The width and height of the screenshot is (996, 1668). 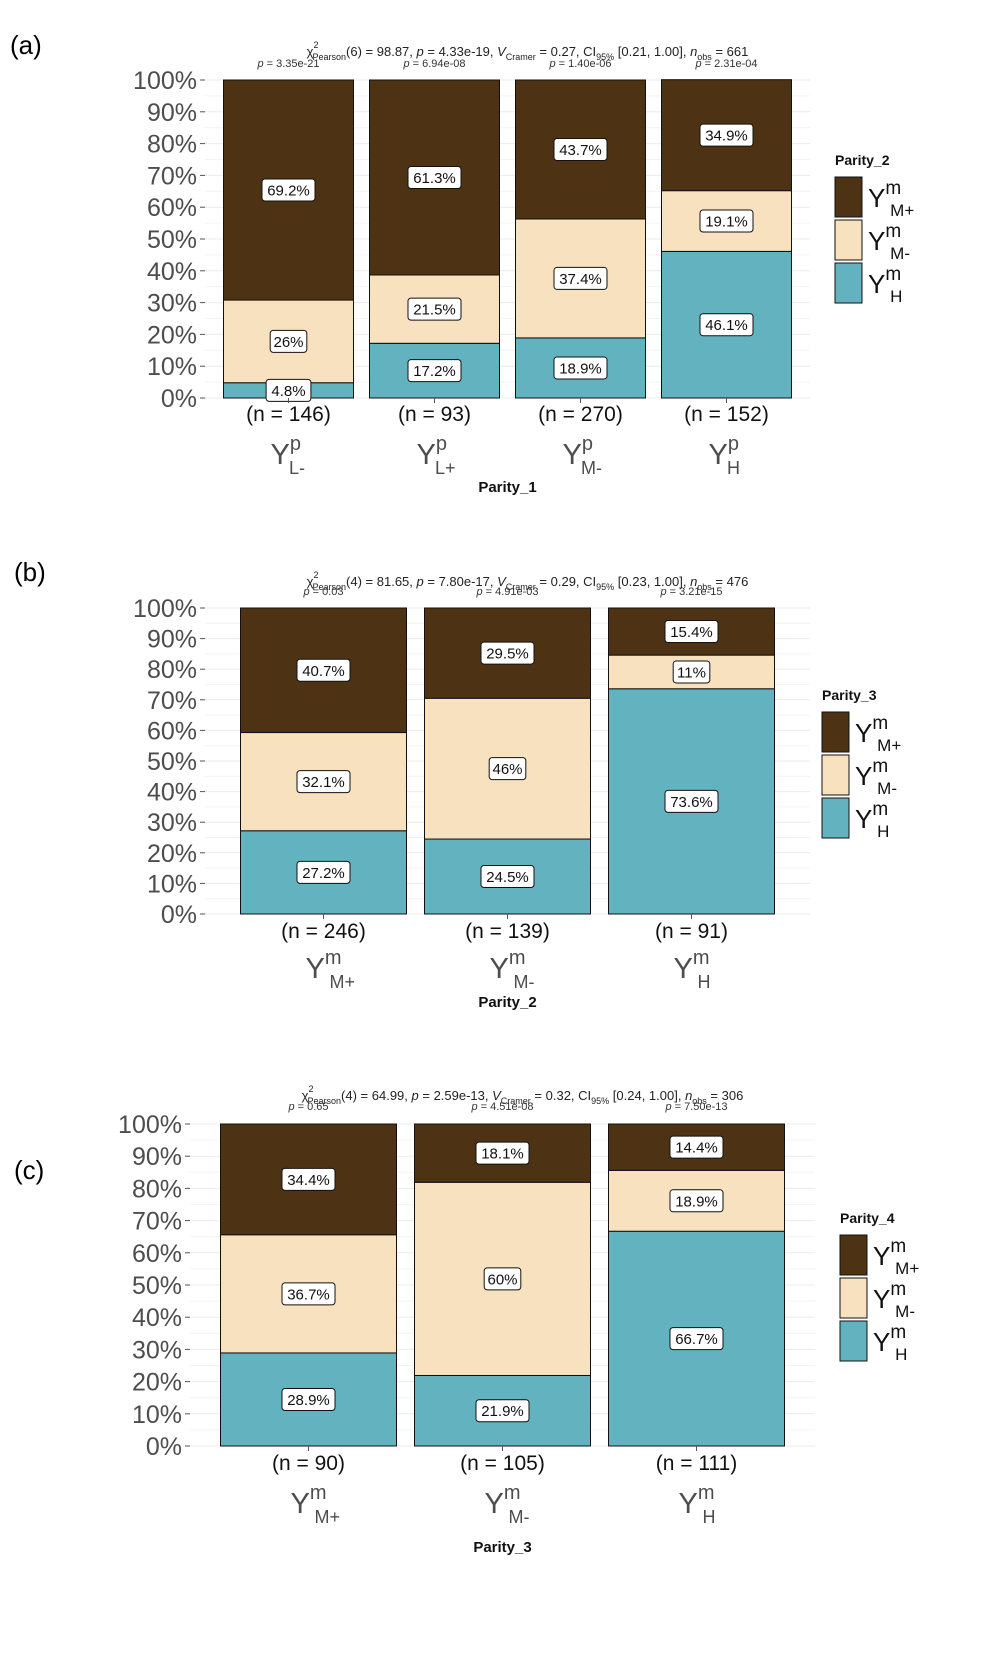 What do you see at coordinates (885, 285) in the screenshot?
I see `legend-label: Ym H` at bounding box center [885, 285].